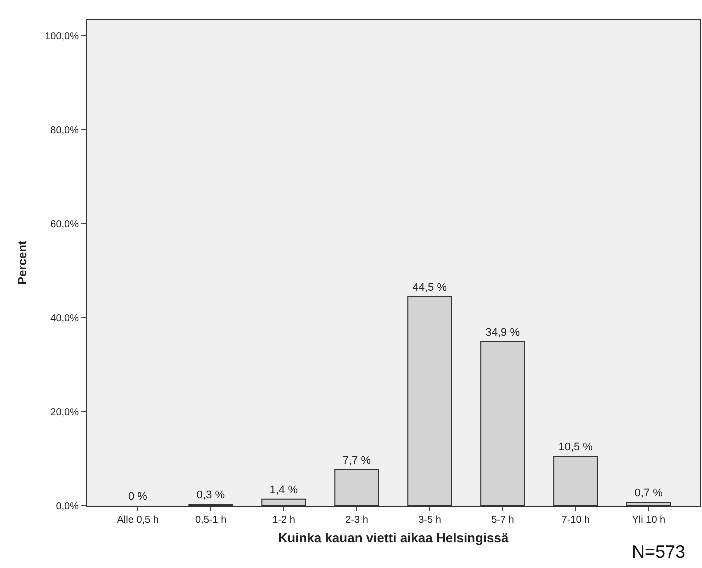 The image size is (702, 568). Describe the element at coordinates (357, 460) in the screenshot. I see `data-label: 7,7 %` at that location.